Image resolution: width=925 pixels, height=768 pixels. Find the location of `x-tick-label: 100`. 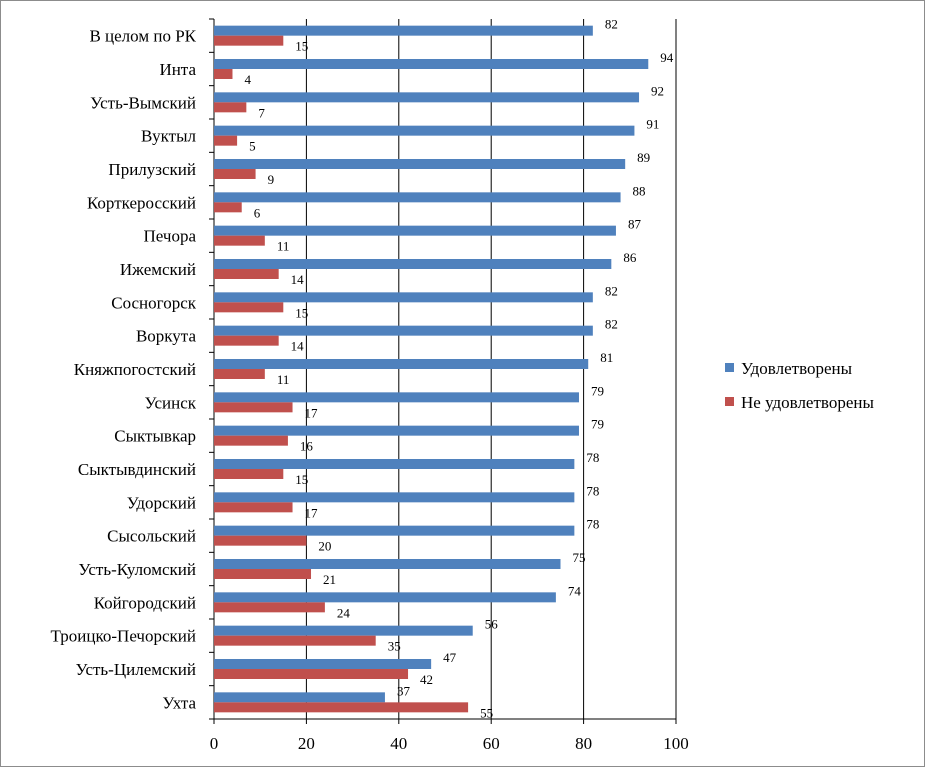

x-tick-label: 100 is located at coordinates (676, 743).